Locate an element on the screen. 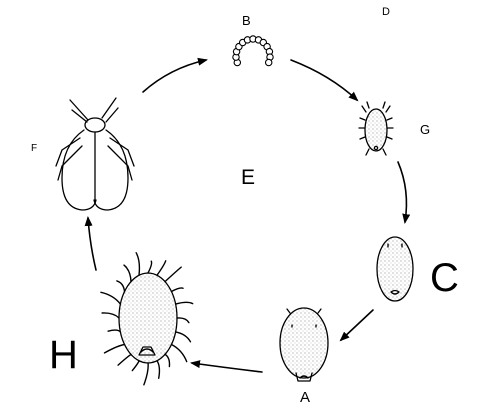  arrow-g-to-c is located at coordinates (404, 192).